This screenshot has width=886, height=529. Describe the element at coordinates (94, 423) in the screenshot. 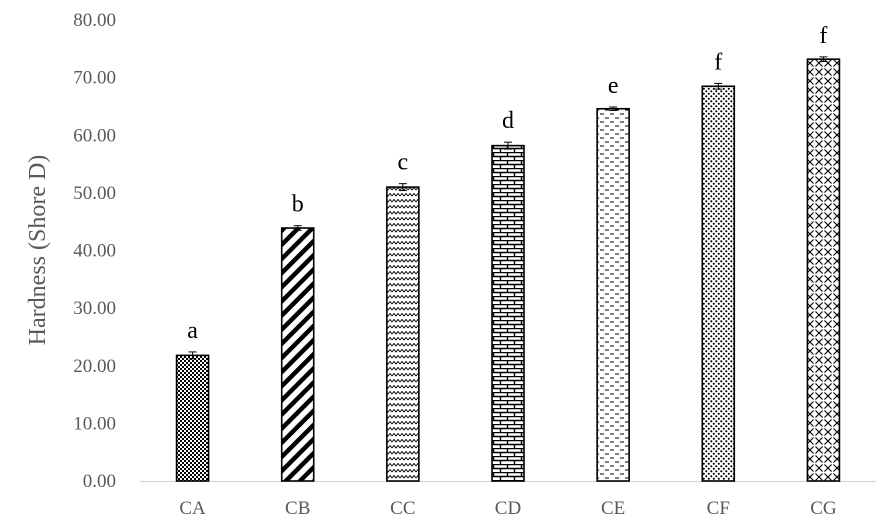

I see `y-tick-label: 10.00` at that location.